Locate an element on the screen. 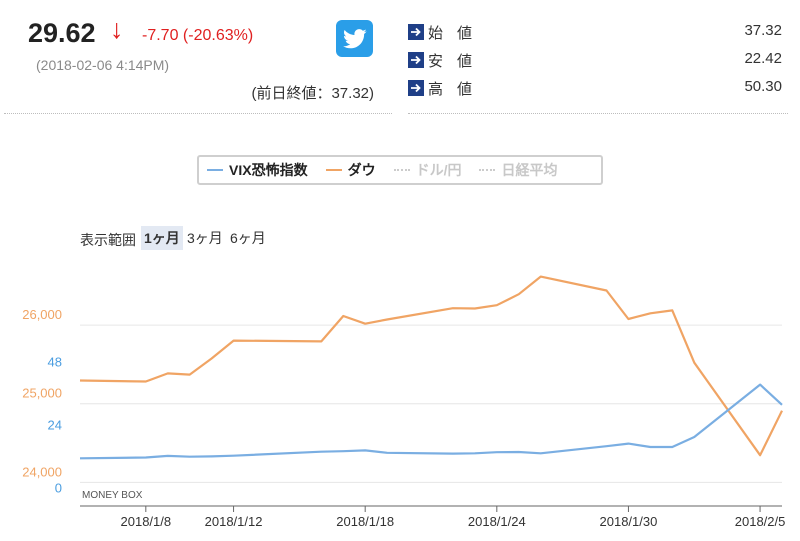 This screenshot has width=800, height=541. legend-item-nikkei: 日経平均 is located at coordinates (518, 170).